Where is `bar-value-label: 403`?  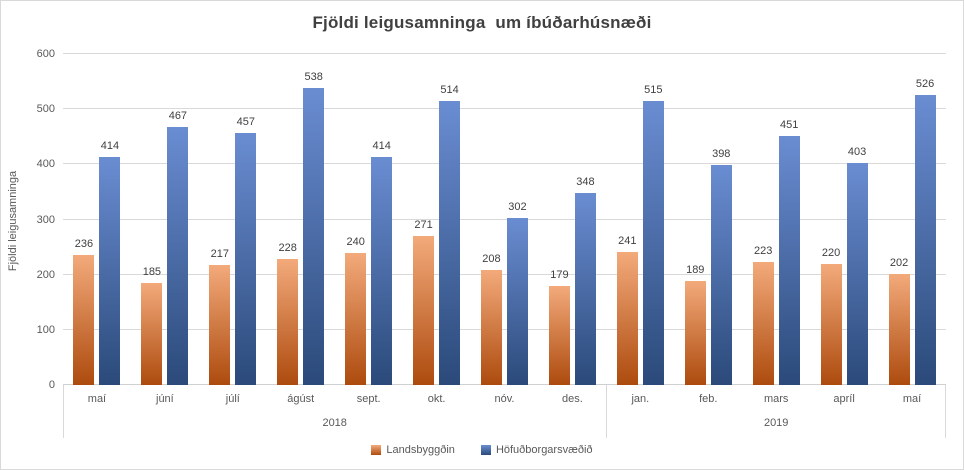 bar-value-label: 403 is located at coordinates (857, 151).